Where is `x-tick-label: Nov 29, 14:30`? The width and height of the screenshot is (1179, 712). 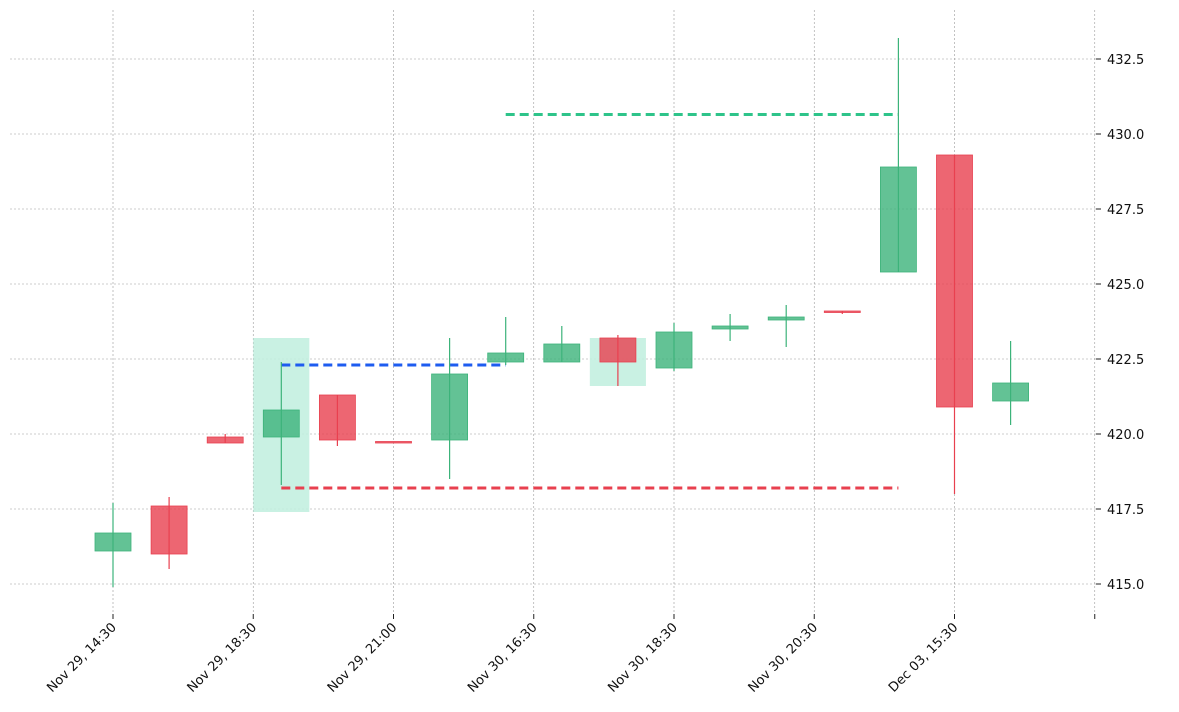
x-tick-label: Nov 29, 14:30 is located at coordinates (82, 658).